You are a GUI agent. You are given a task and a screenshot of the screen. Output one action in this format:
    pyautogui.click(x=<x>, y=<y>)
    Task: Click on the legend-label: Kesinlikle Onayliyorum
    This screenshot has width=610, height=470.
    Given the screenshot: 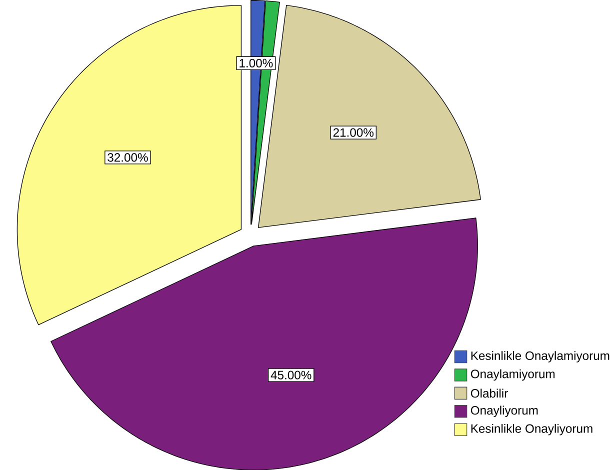 What is the action you would take?
    pyautogui.click(x=531, y=430)
    